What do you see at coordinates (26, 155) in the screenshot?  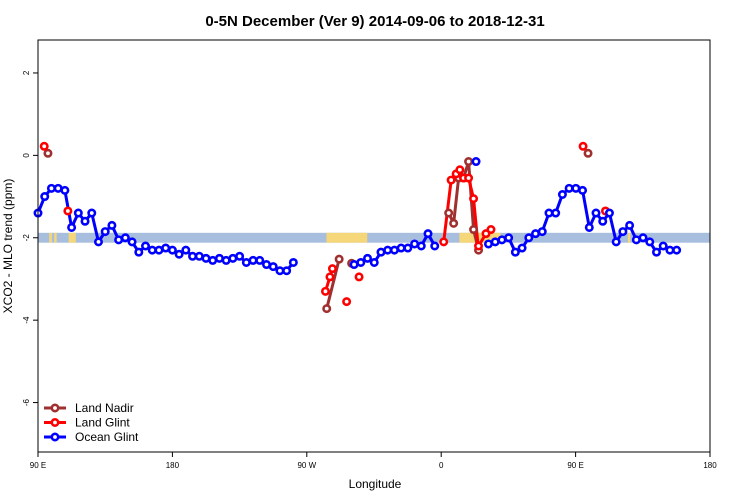 I see `y-tick-label: 0` at bounding box center [26, 155].